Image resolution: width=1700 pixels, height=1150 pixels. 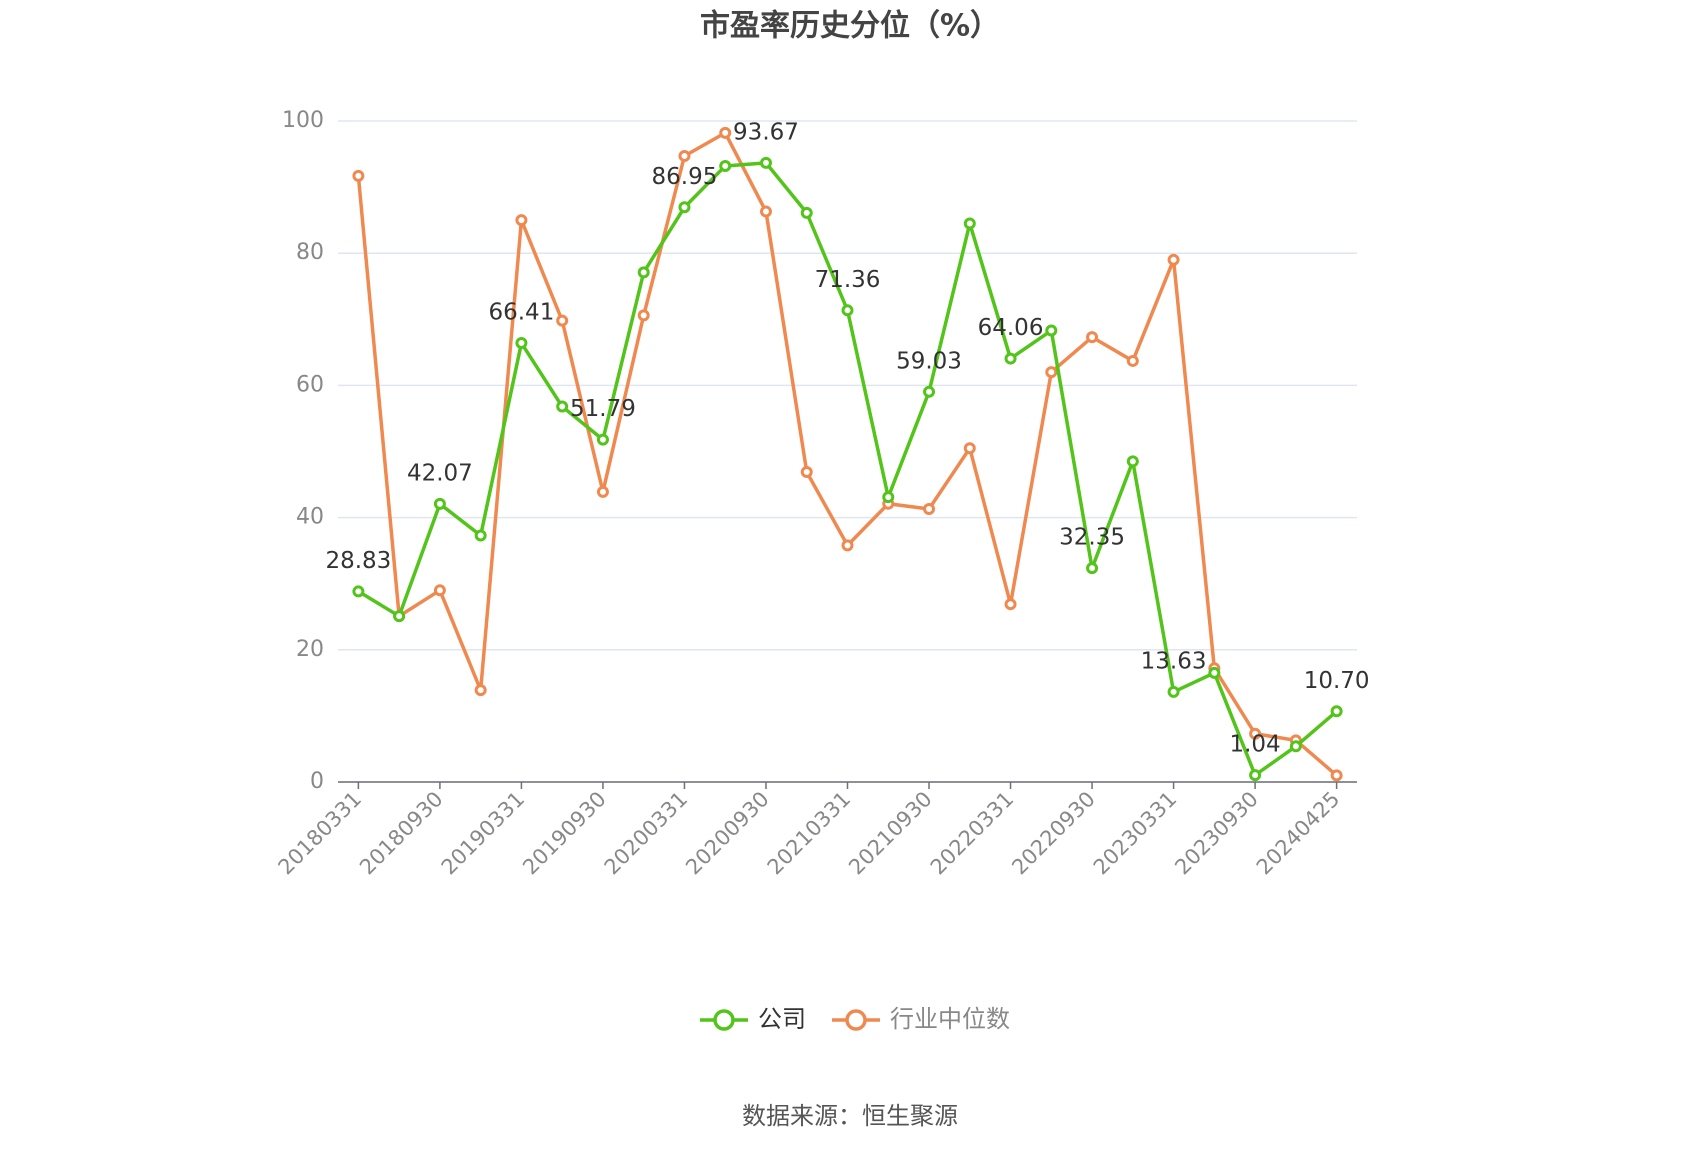 What do you see at coordinates (929, 361) in the screenshot?
I see `data-label: 59.03` at bounding box center [929, 361].